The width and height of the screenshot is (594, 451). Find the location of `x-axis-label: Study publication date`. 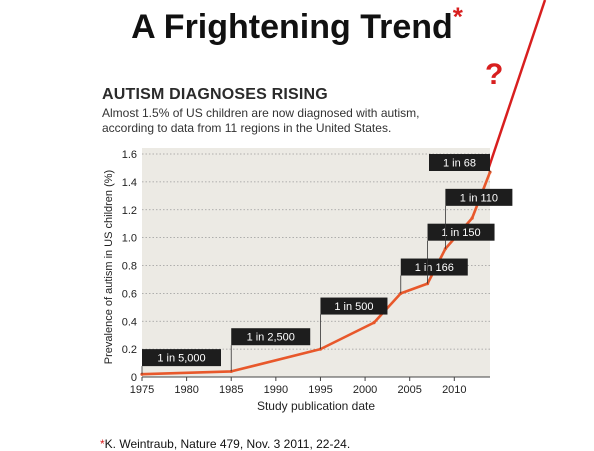

x-axis-label: Study publication date is located at coordinates (316, 406).